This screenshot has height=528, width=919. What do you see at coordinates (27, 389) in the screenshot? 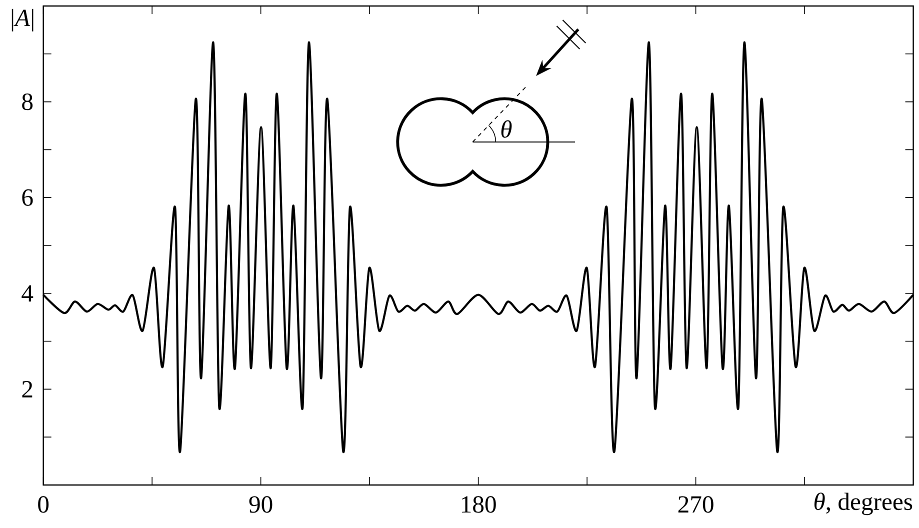
I see `y-tick-label: 2` at bounding box center [27, 389].